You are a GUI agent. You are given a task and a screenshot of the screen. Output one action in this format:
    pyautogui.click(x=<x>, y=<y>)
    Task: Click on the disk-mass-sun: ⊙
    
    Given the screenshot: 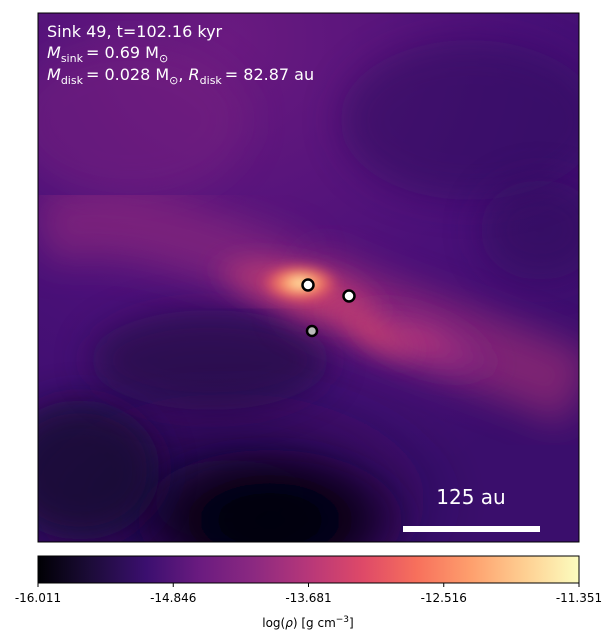 What is the action you would take?
    pyautogui.click(x=173, y=80)
    